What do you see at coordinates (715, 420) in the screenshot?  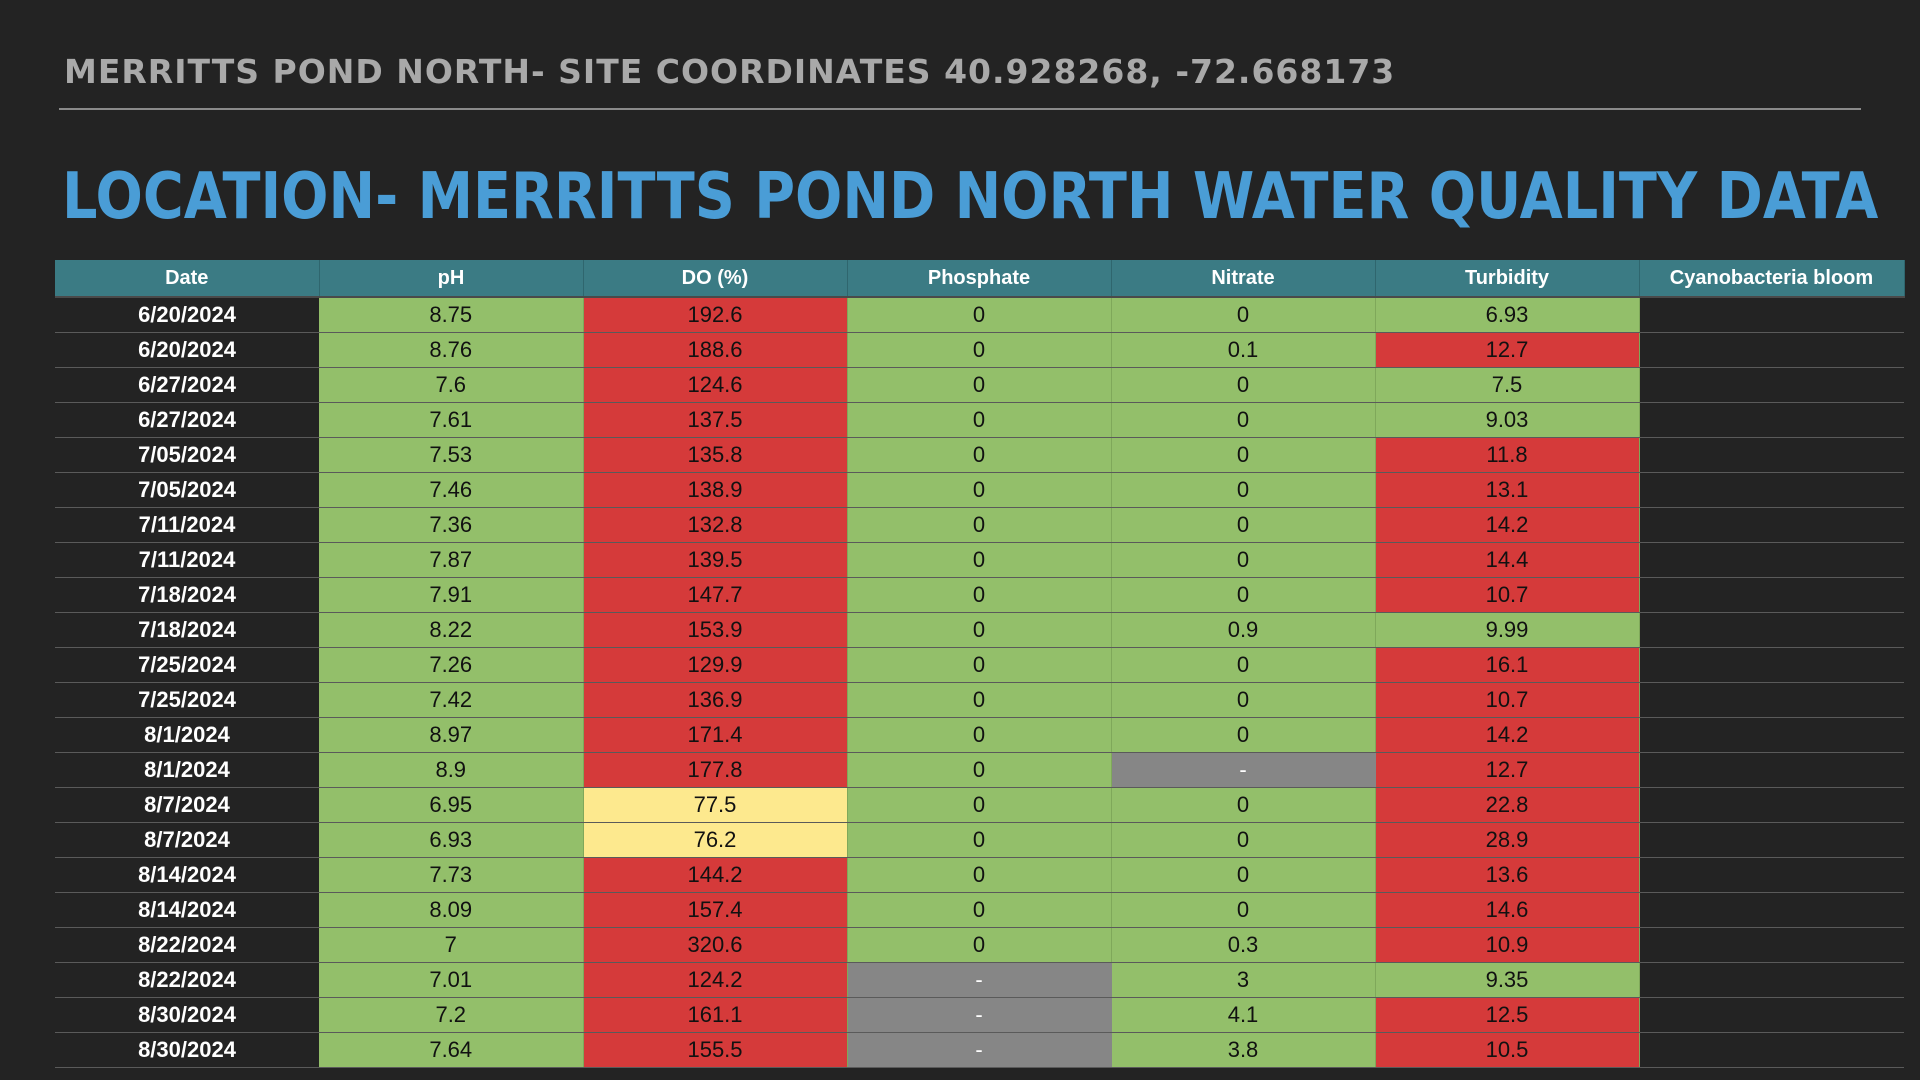 I see `do-cell: 137.5` at bounding box center [715, 420].